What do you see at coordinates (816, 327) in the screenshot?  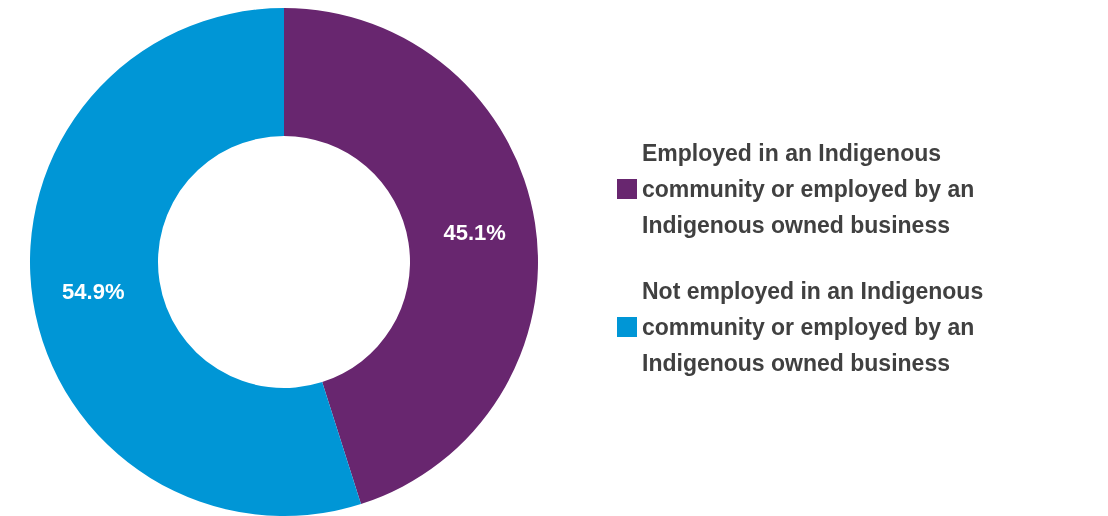 I see `legend-label: Not employed in an Indigenous community or employed by an Indigenous owned business` at bounding box center [816, 327].